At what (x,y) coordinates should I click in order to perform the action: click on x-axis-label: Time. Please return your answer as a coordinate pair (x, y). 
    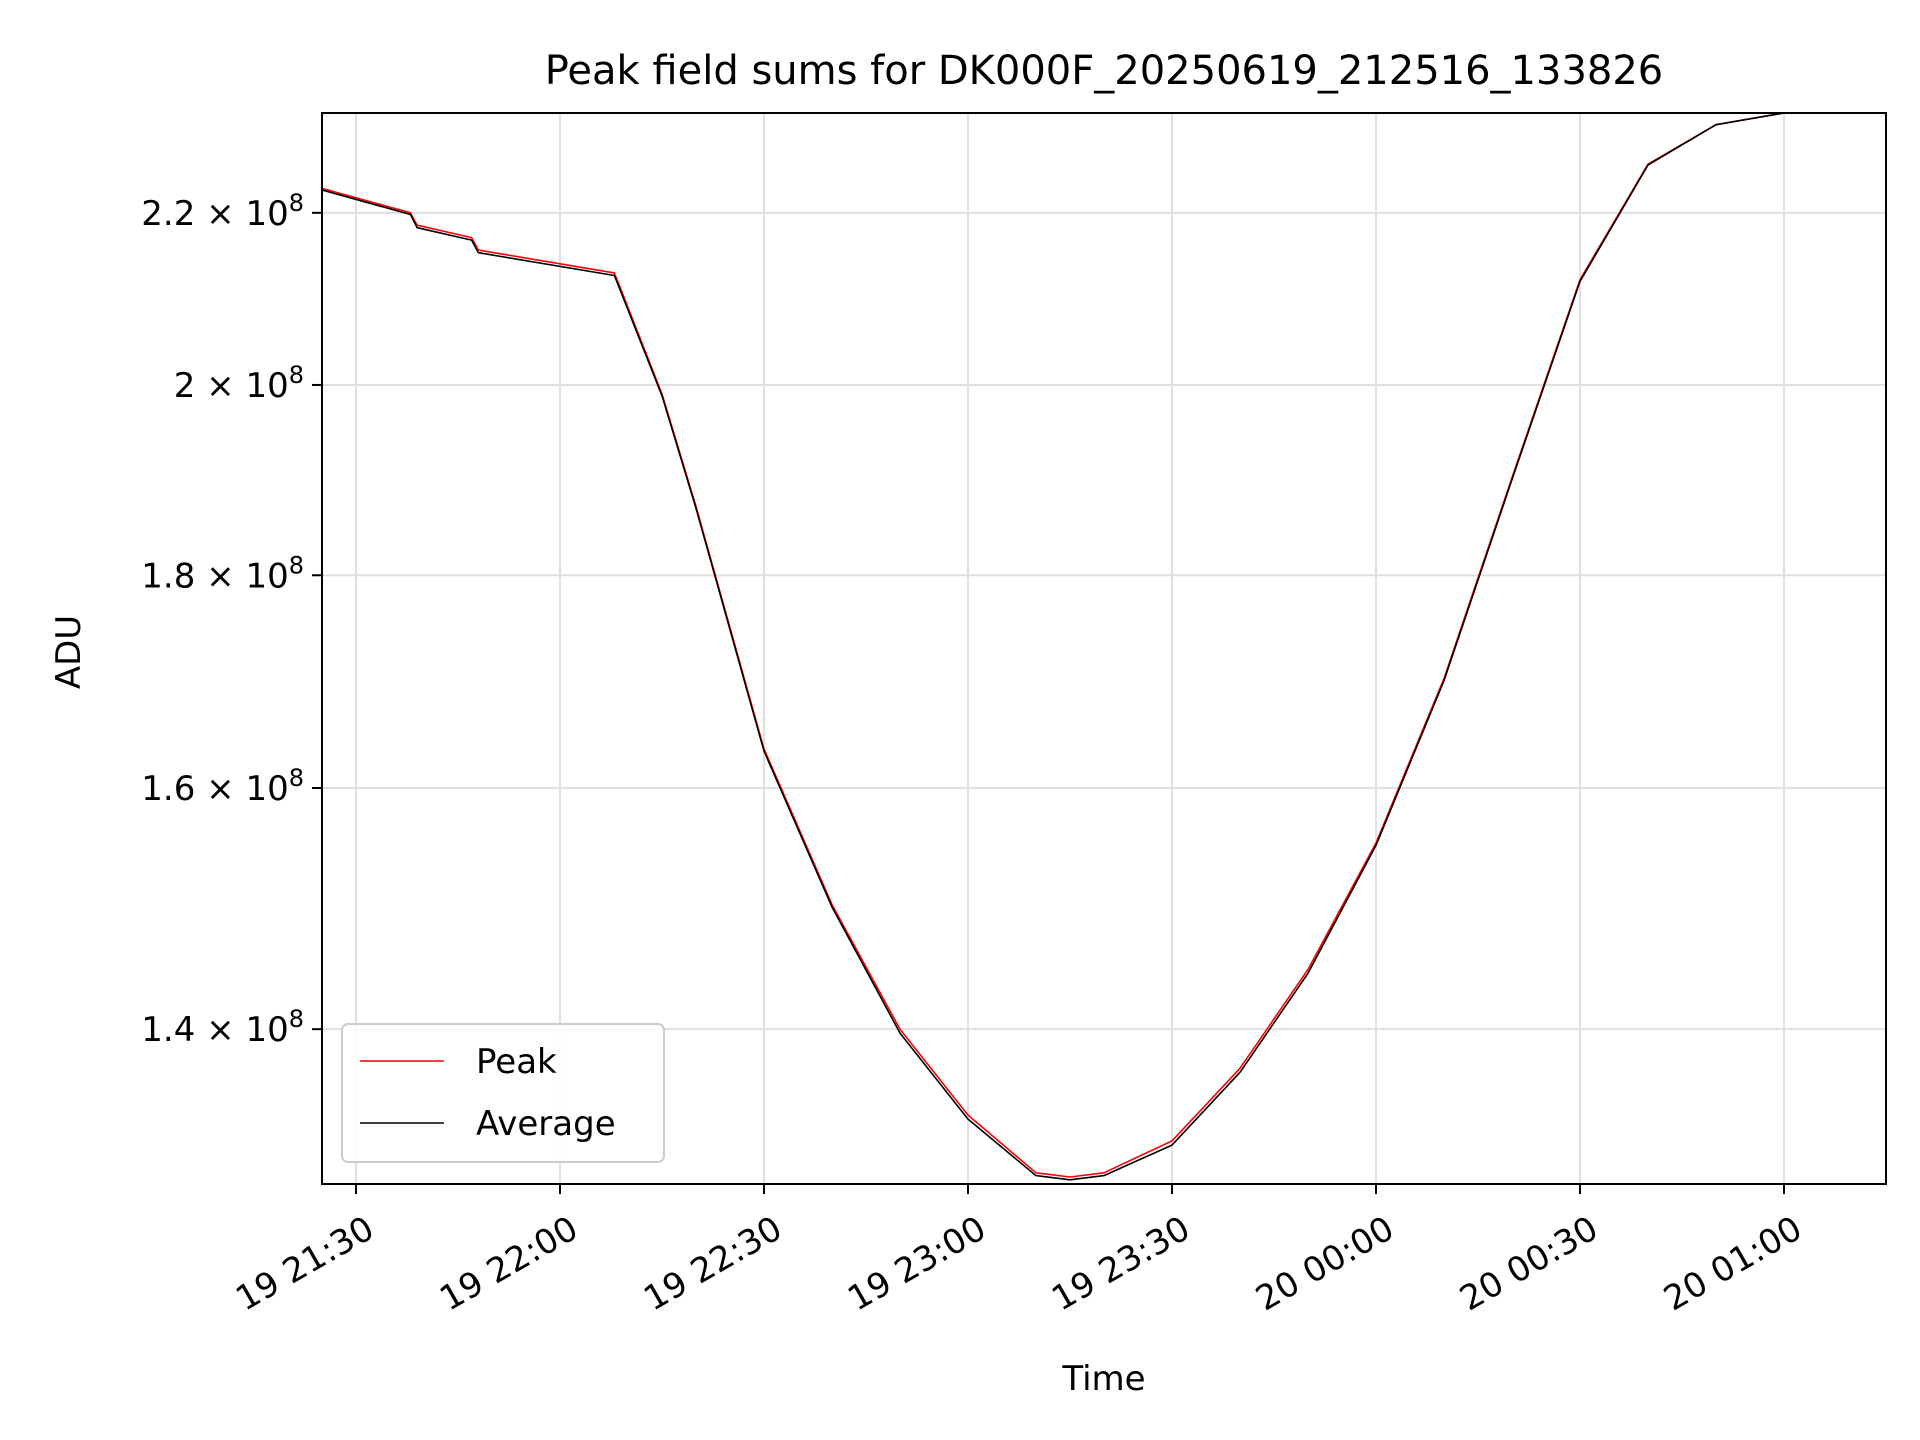
    Looking at the image, I should click on (1103, 1379).